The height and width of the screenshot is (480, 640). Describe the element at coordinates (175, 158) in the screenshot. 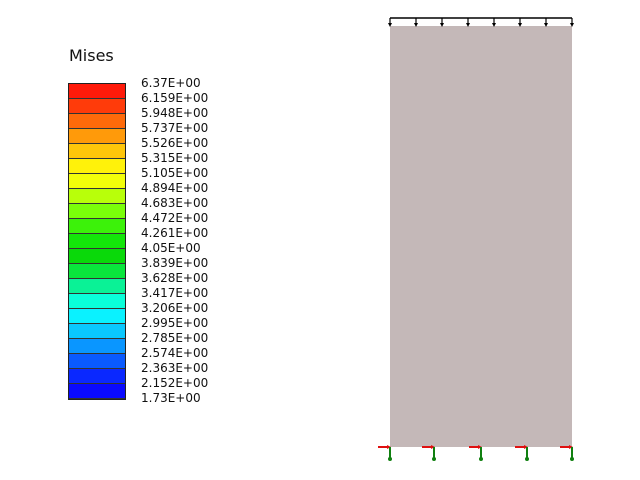

I see `legend-label: 5.315E+00` at that location.